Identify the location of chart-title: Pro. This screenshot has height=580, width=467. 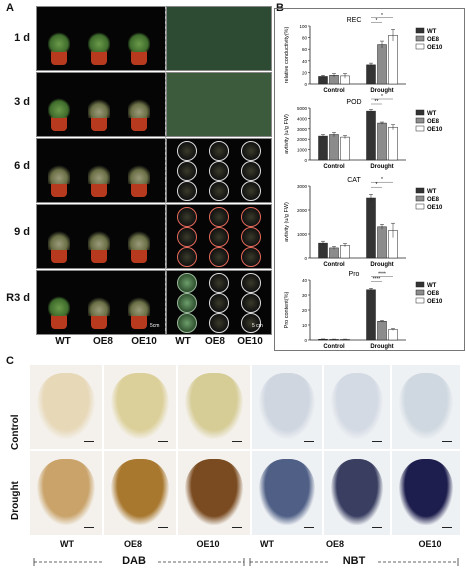
(354, 274).